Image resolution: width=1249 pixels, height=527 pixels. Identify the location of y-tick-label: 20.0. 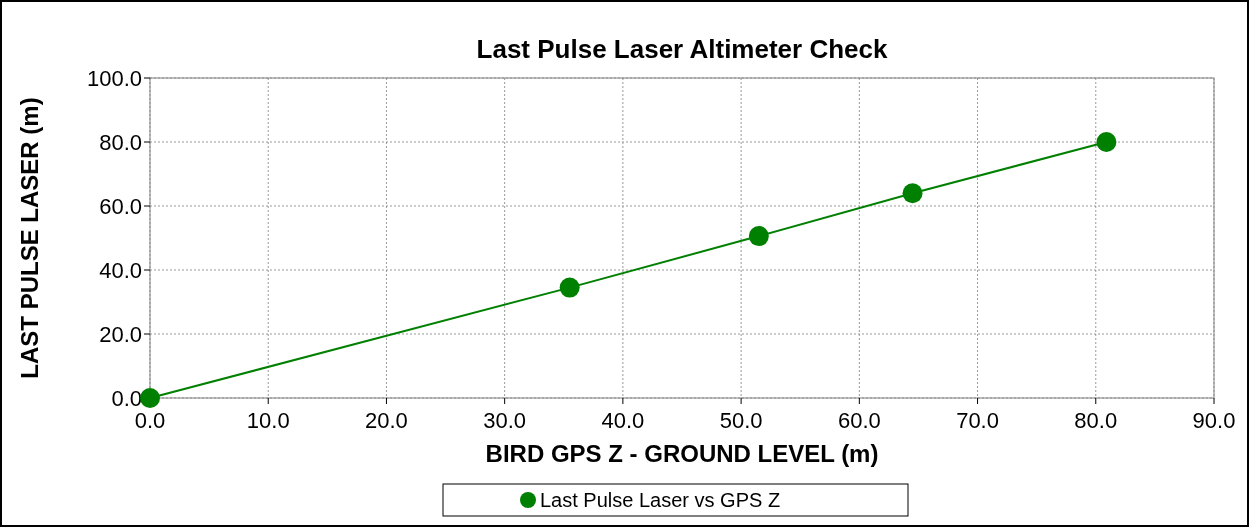
(120, 334).